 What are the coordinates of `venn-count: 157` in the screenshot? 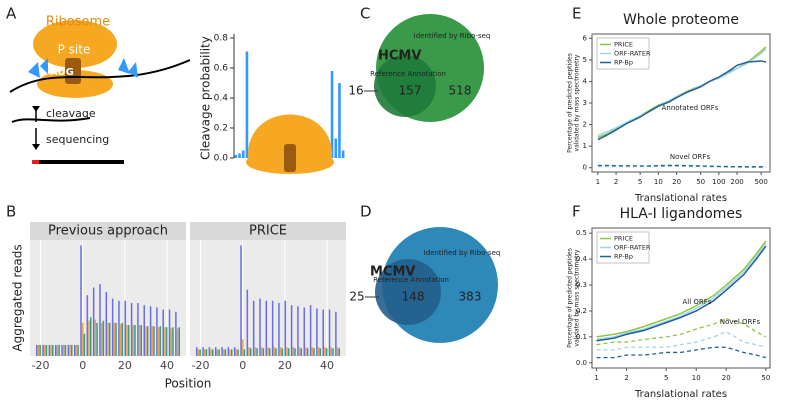 It's located at (410, 91).